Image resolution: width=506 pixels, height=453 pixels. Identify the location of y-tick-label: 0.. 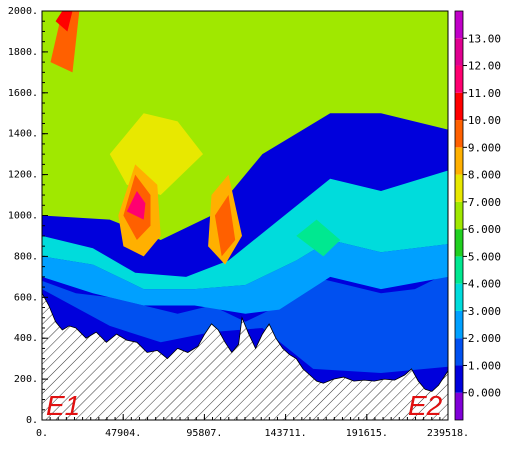
(32, 420).